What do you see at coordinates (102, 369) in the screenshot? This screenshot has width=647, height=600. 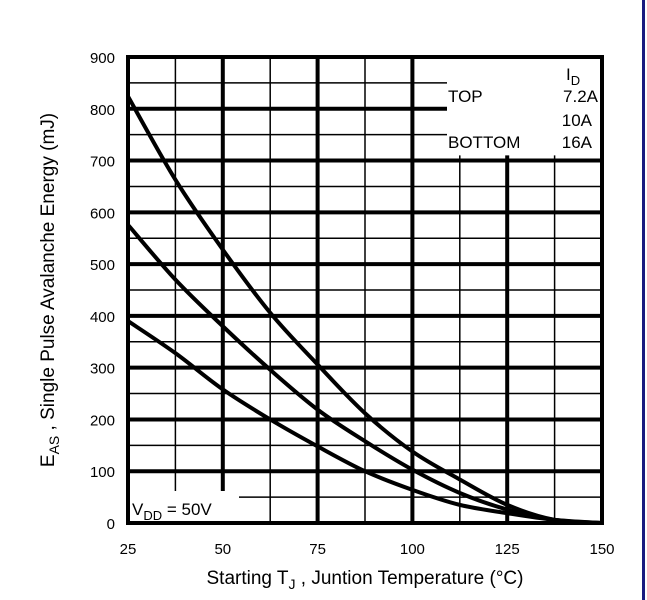 I see `y-tick-label: 300` at bounding box center [102, 369].